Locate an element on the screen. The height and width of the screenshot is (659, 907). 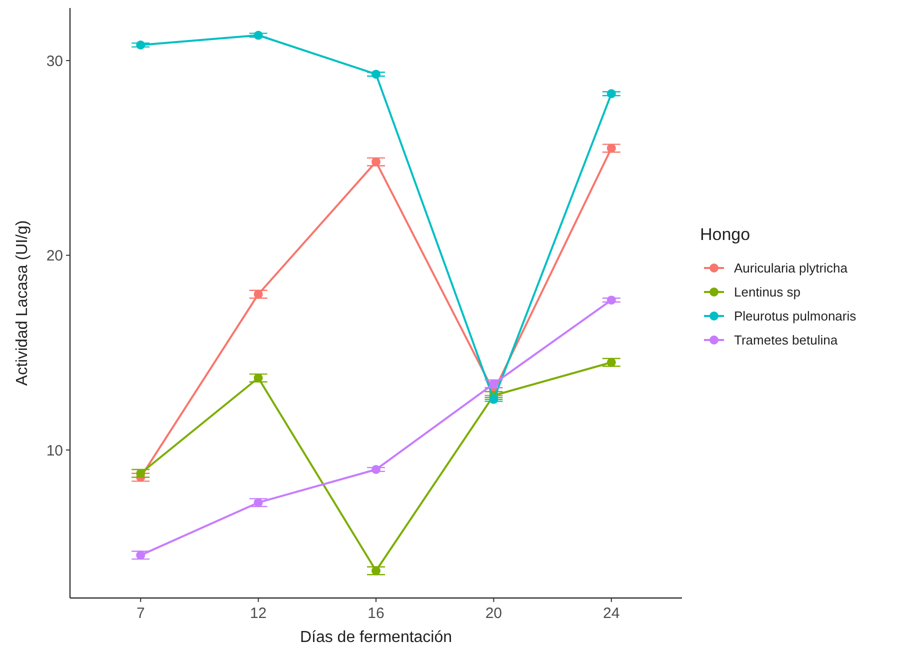
x-axis-title: Días de fermentación is located at coordinates (376, 637).